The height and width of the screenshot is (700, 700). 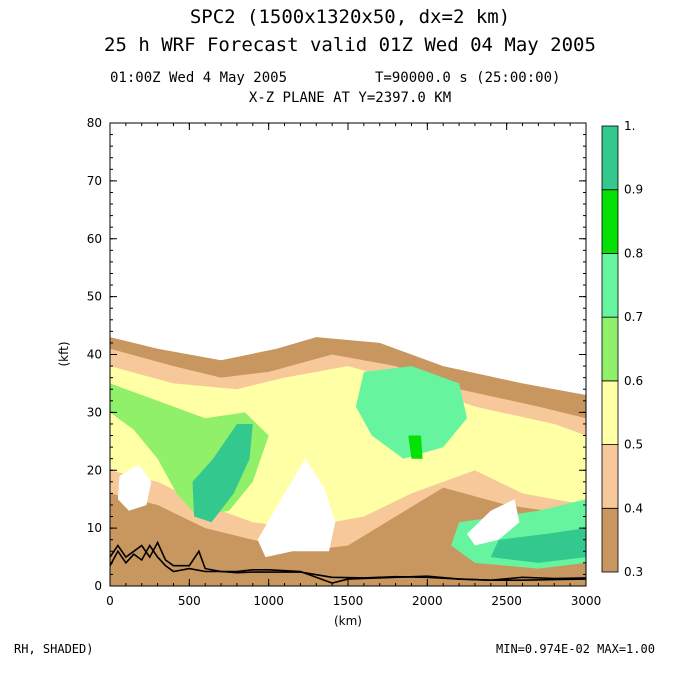 I want to click on valid-time-label: 01:00Z Wed 4 May 2005, so click(x=199, y=78).